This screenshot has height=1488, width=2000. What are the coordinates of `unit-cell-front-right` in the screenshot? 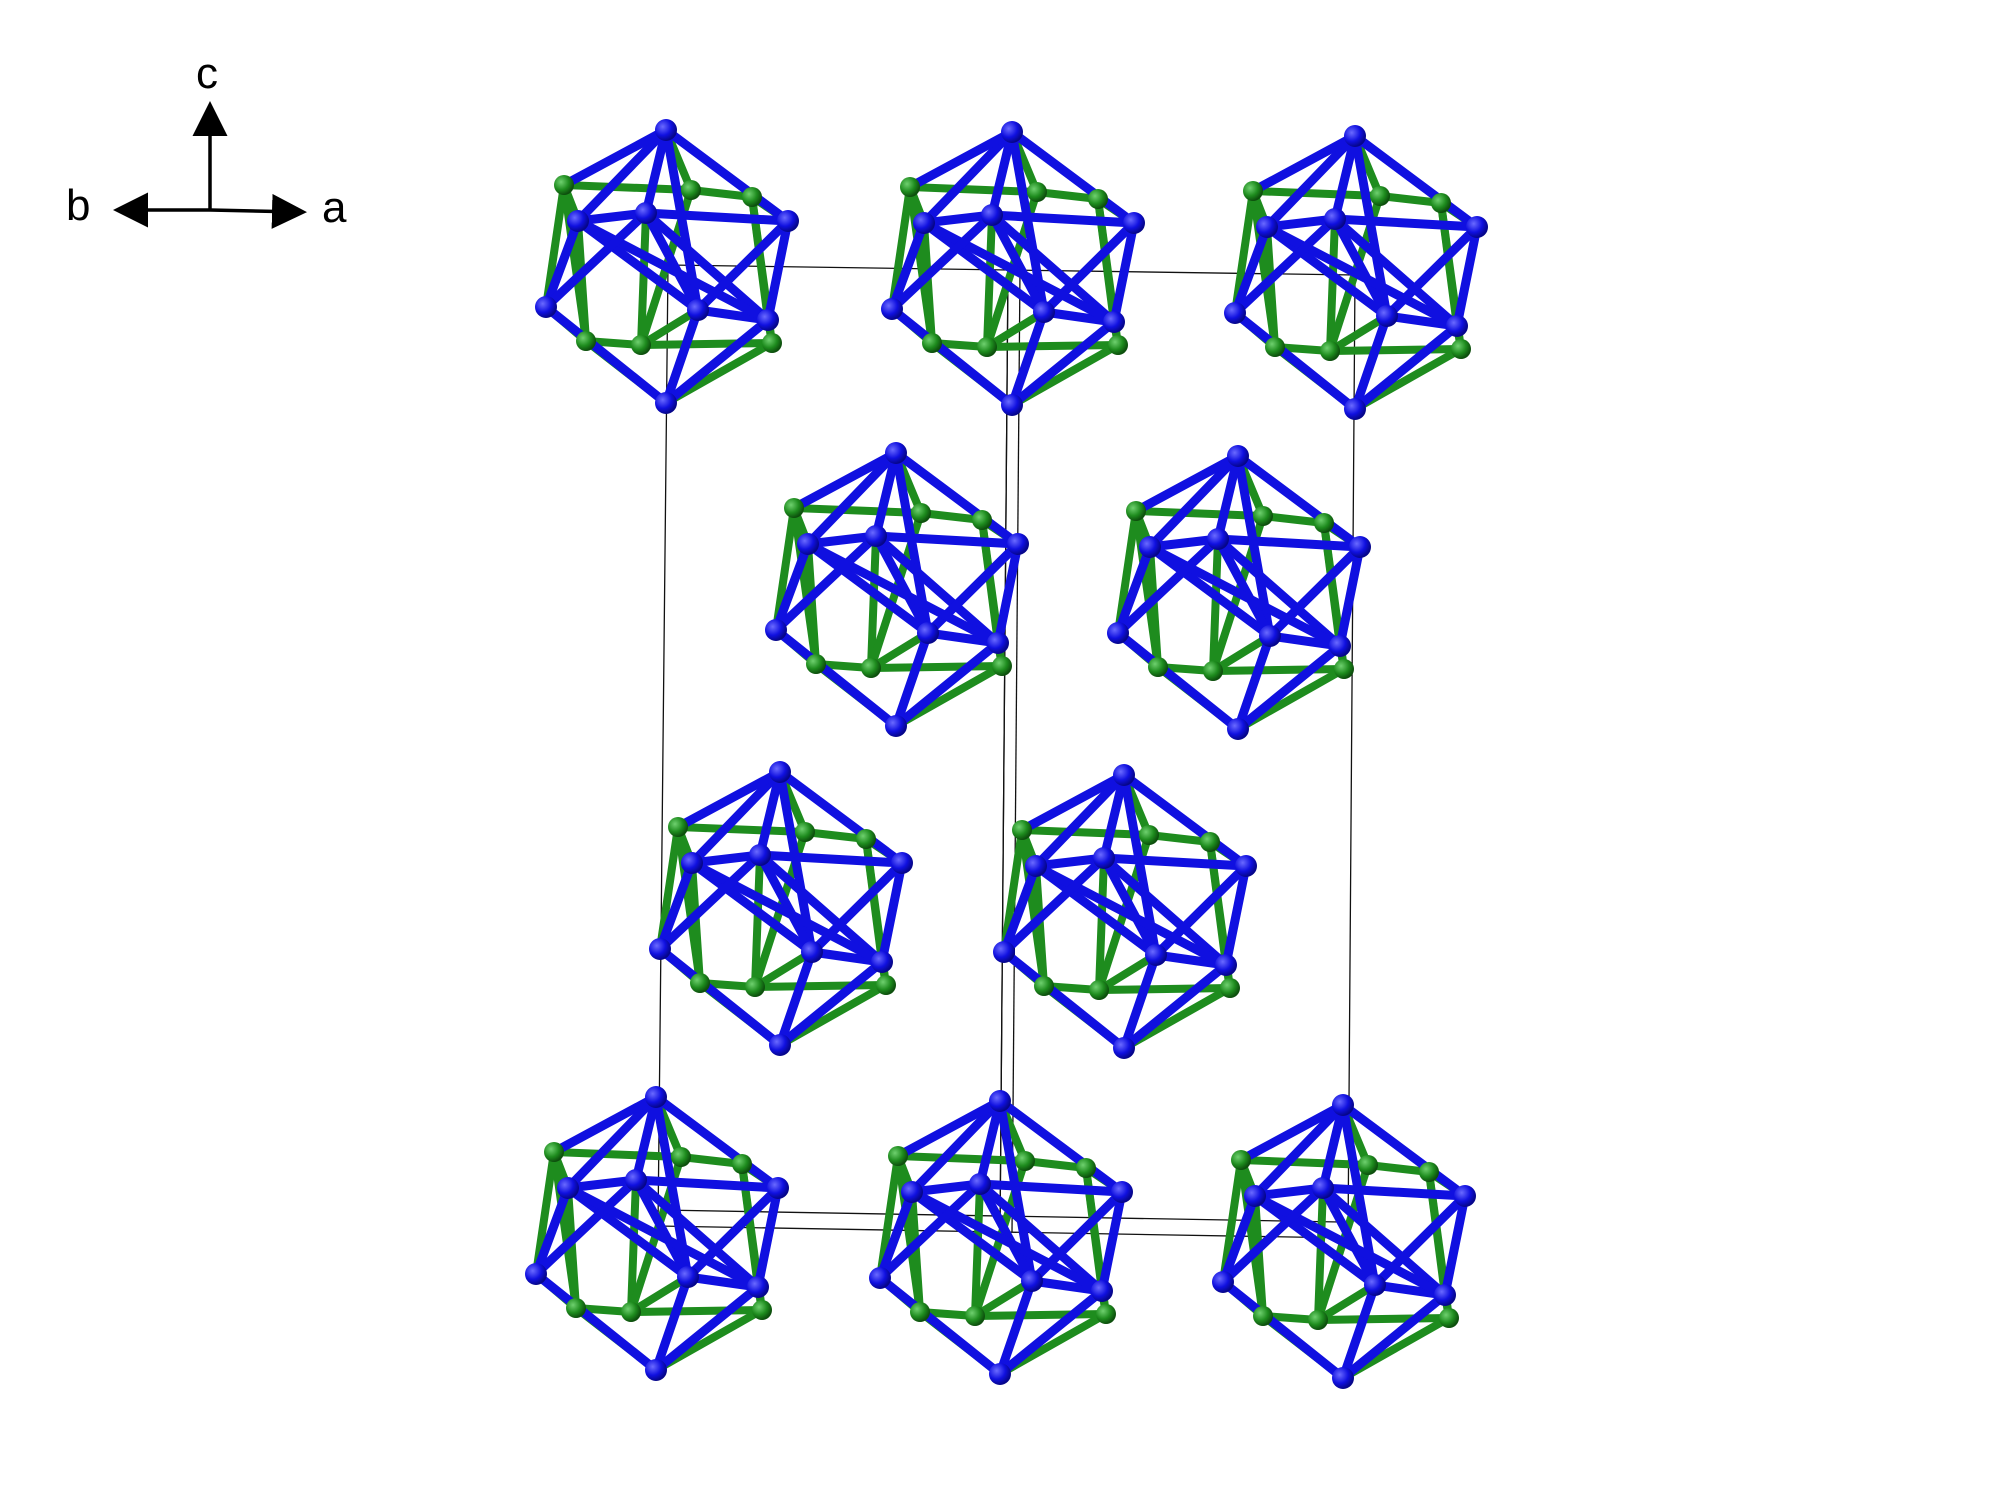 It's located at (1177, 754).